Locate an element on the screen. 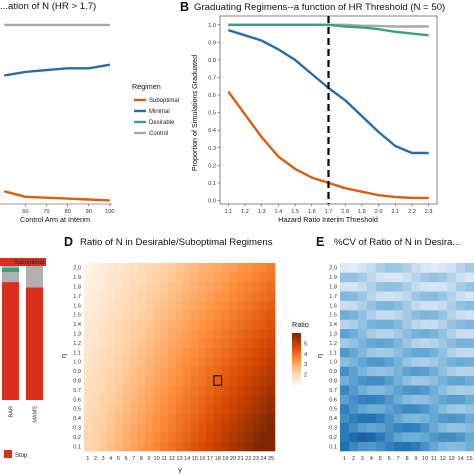  panel-d-y-tick-label: 1.5 is located at coordinates (77, 316).